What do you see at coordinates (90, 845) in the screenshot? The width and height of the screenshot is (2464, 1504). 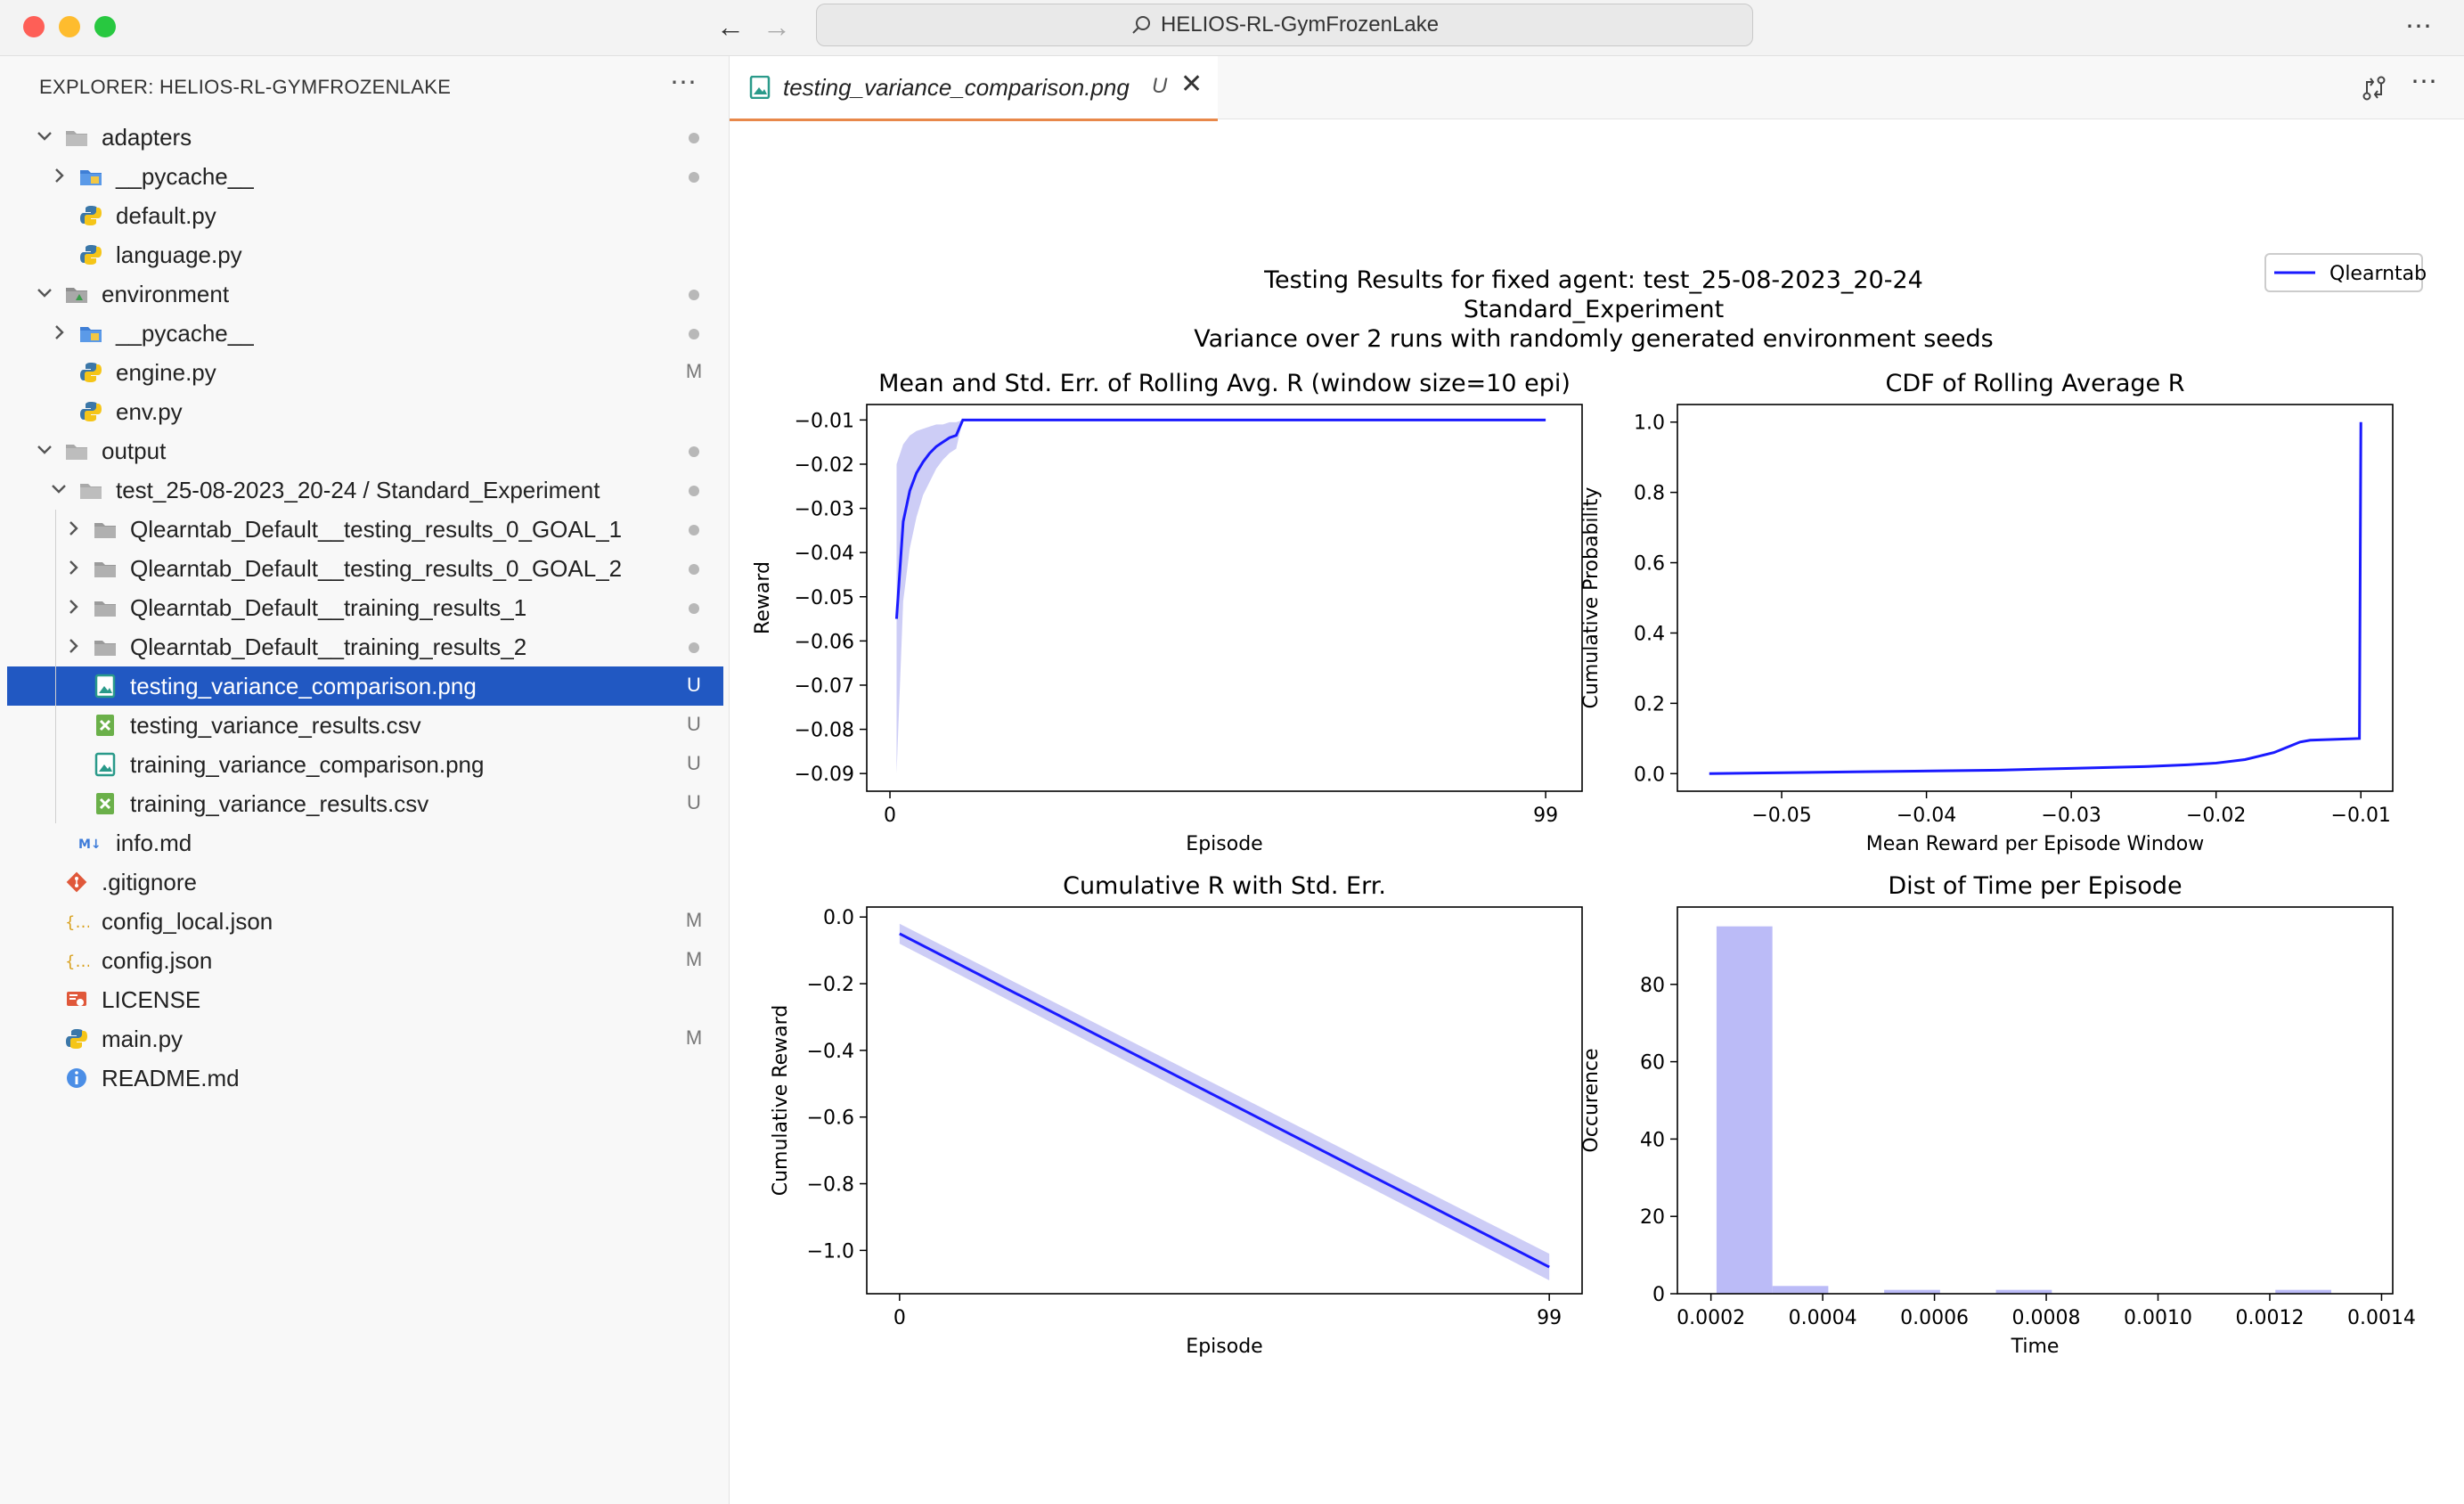 I see `svg-text: M↓` at bounding box center [90, 845].